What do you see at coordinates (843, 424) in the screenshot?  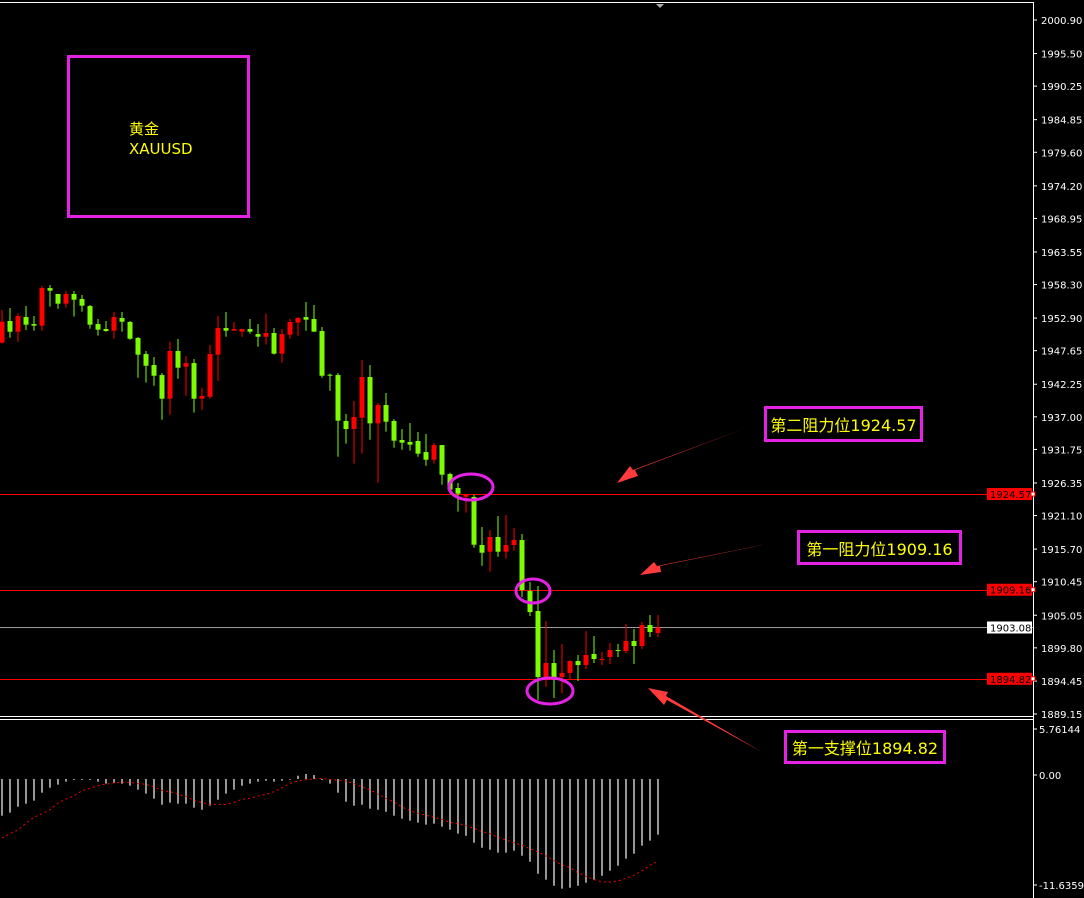 I see `second-resistance-label: 第二阻力位1924.57` at bounding box center [843, 424].